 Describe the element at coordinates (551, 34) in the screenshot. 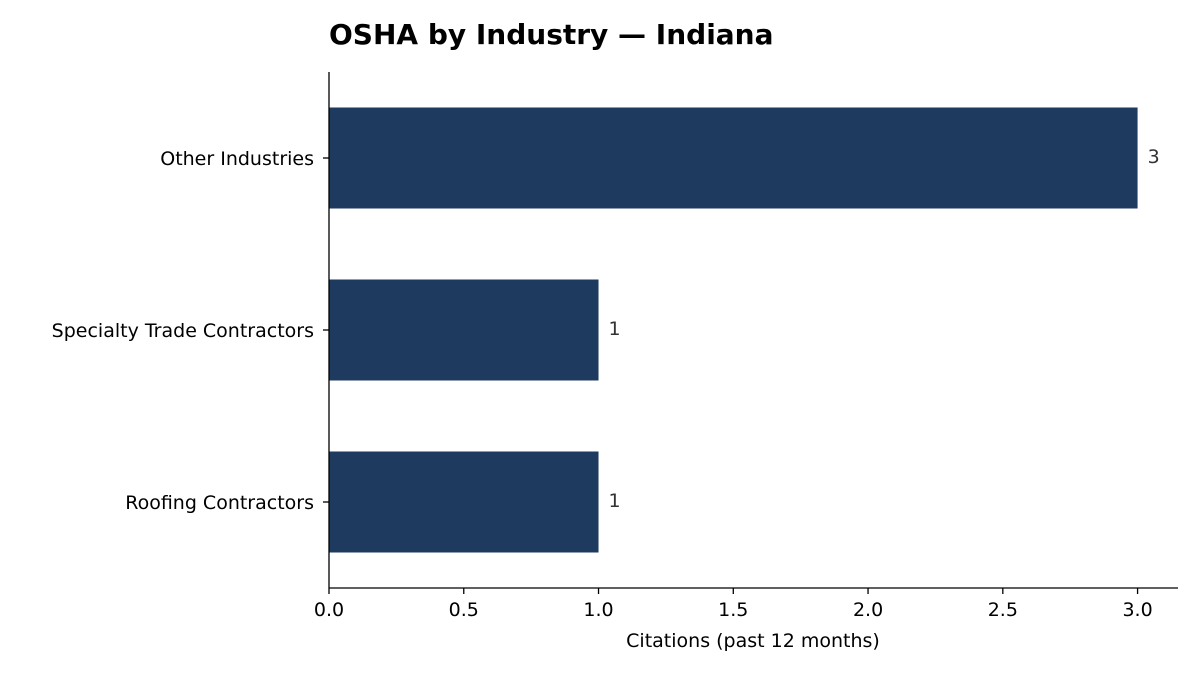

I see `chart-title: OSHA by Industry — Indiana` at that location.